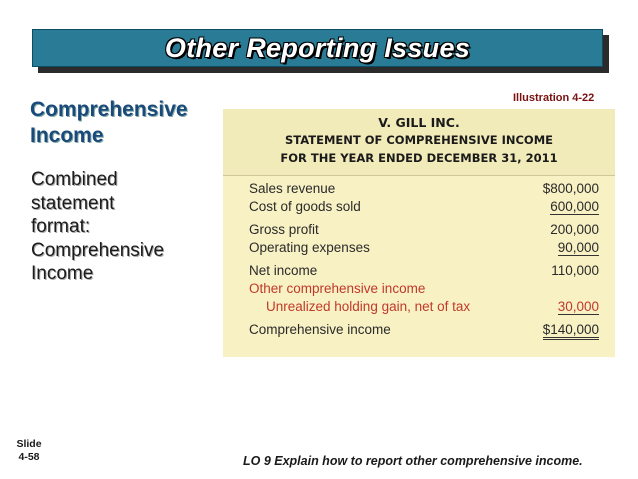  What do you see at coordinates (419, 122) in the screenshot?
I see `company-name: V. GILL INC.` at bounding box center [419, 122].